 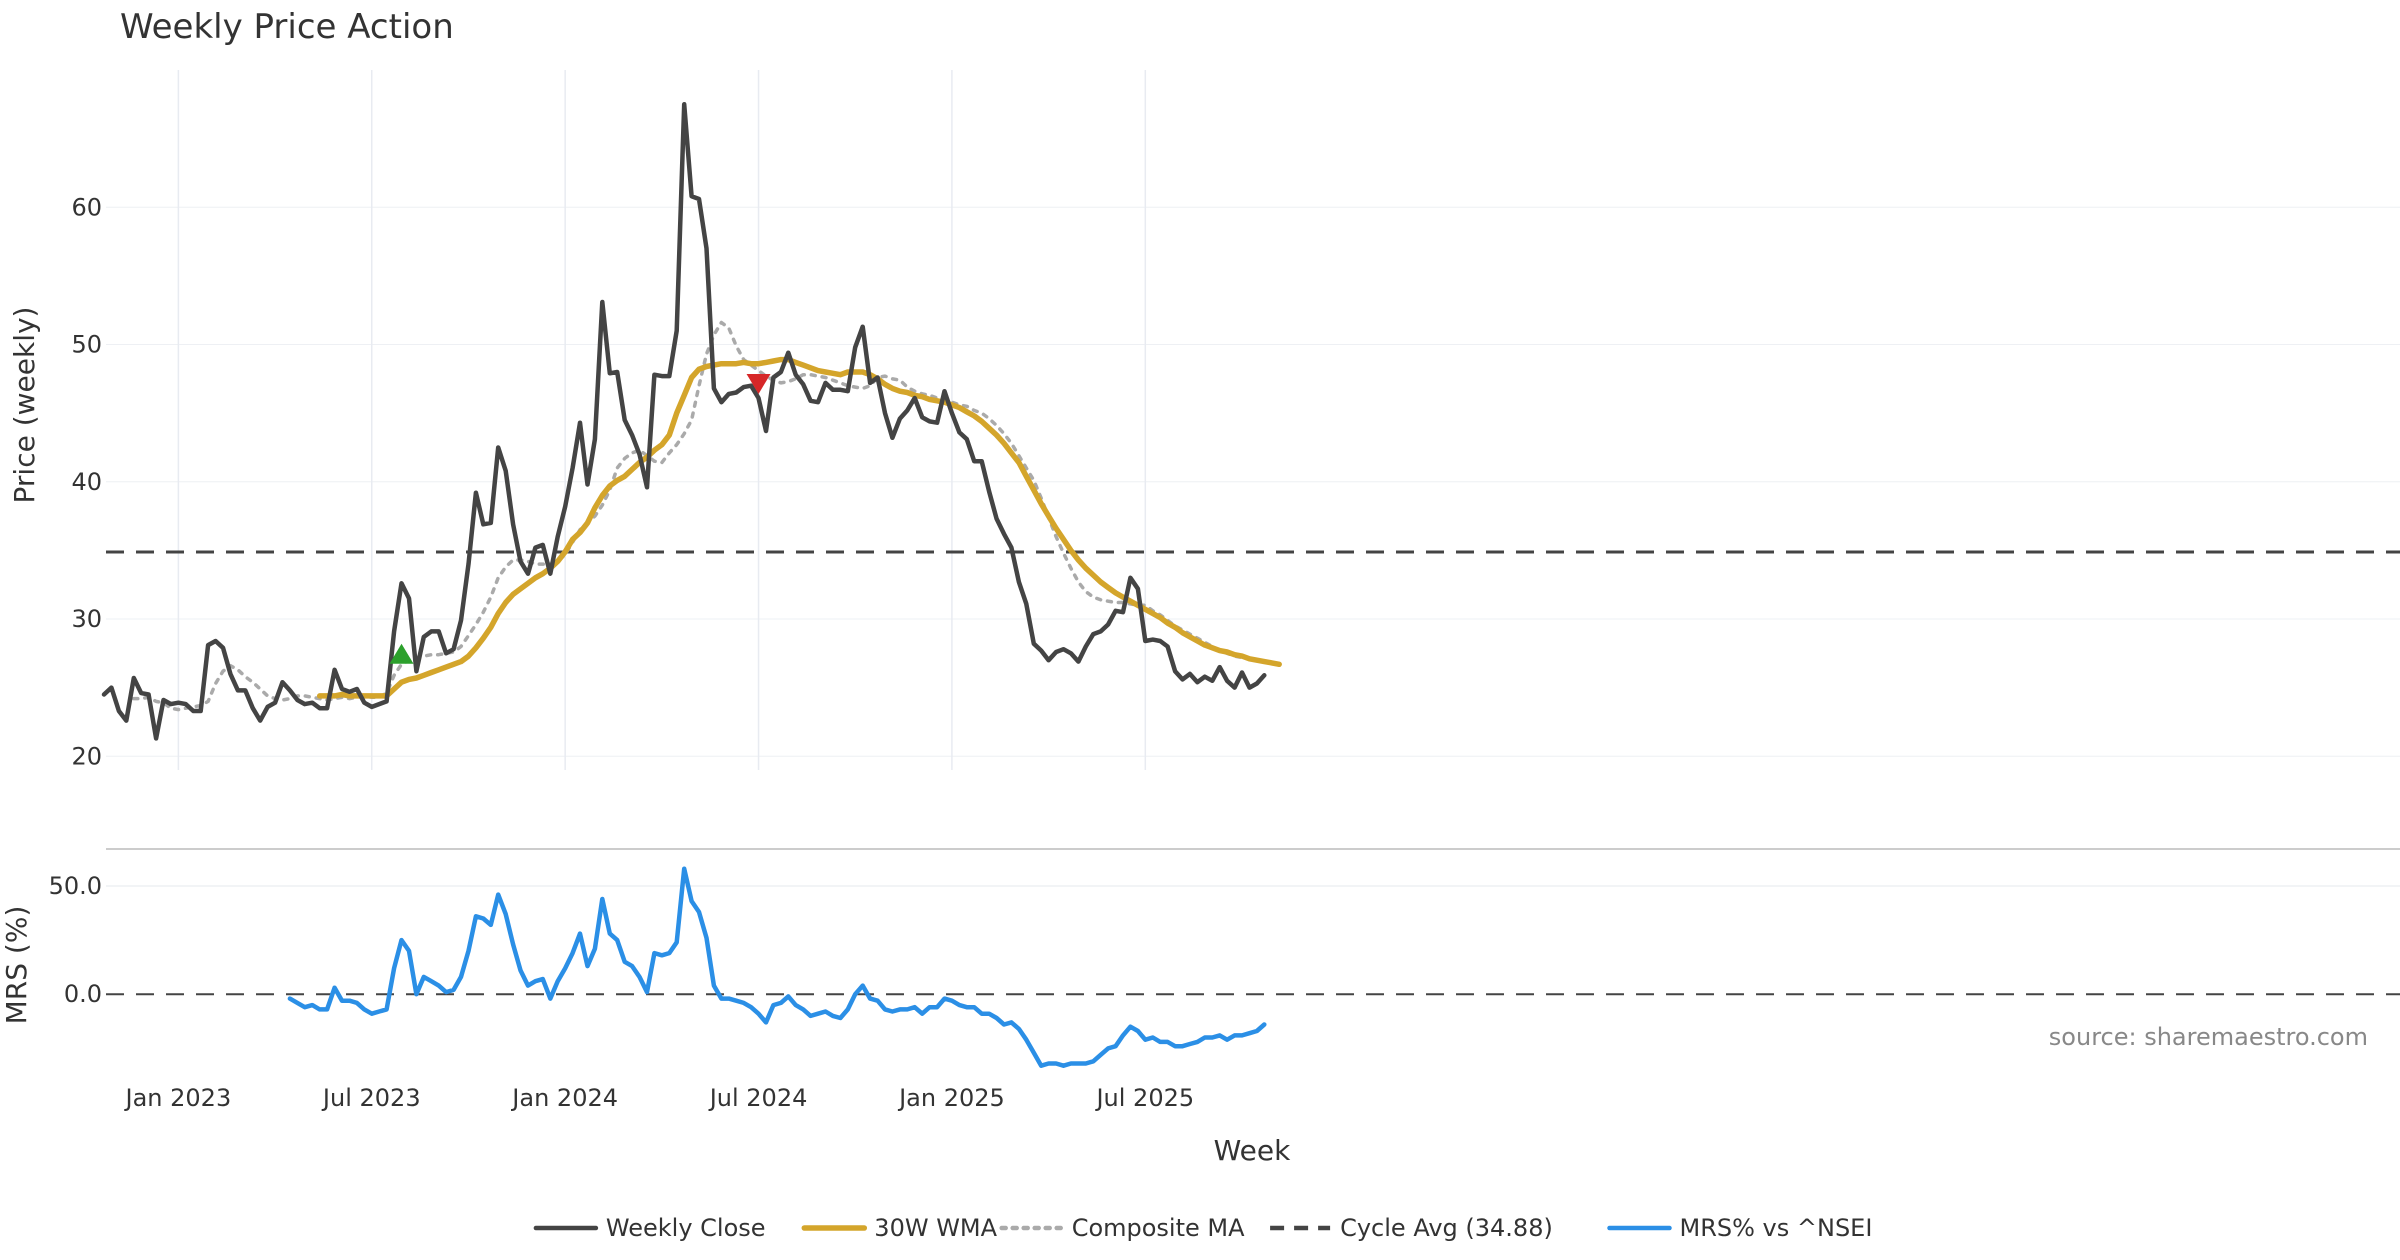 What do you see at coordinates (580, 518) in the screenshot?
I see `signal-markers` at bounding box center [580, 518].